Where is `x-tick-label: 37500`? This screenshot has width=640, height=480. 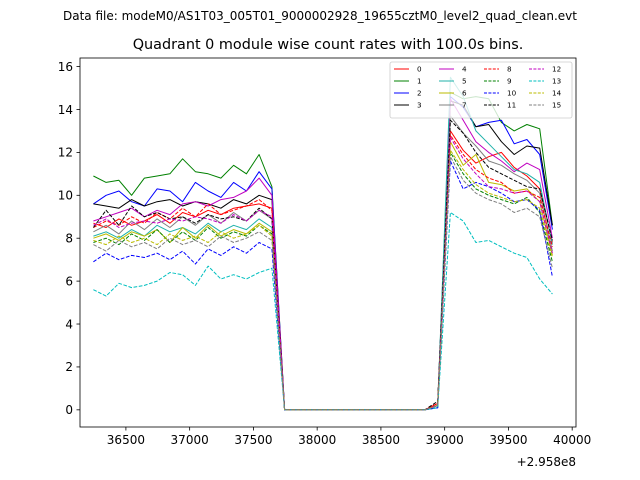
x-tick-label: 37500 is located at coordinates (253, 440).